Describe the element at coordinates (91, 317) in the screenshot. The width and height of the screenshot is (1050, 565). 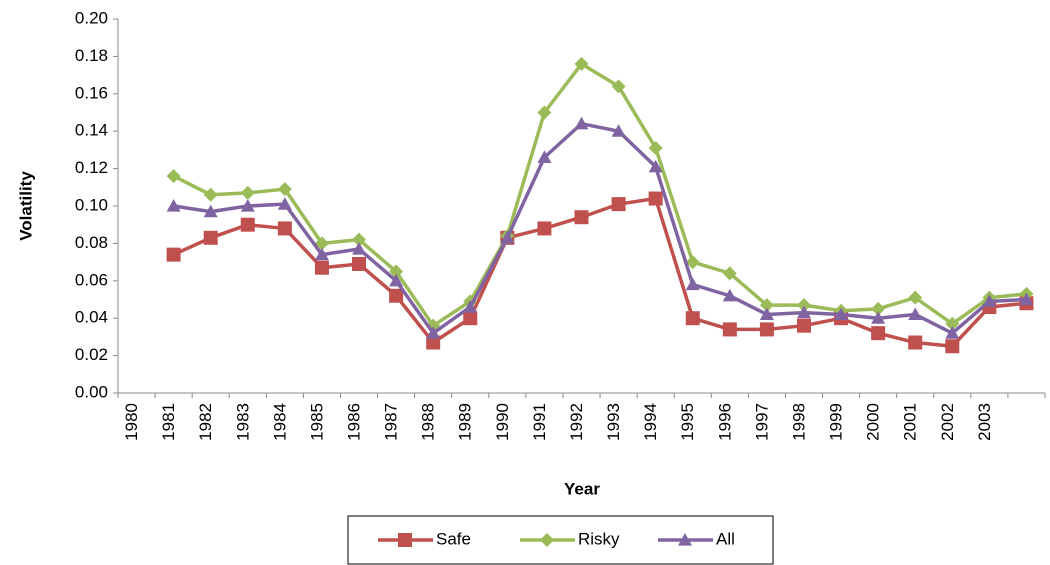
I see `y-tick-label: 0.04` at that location.